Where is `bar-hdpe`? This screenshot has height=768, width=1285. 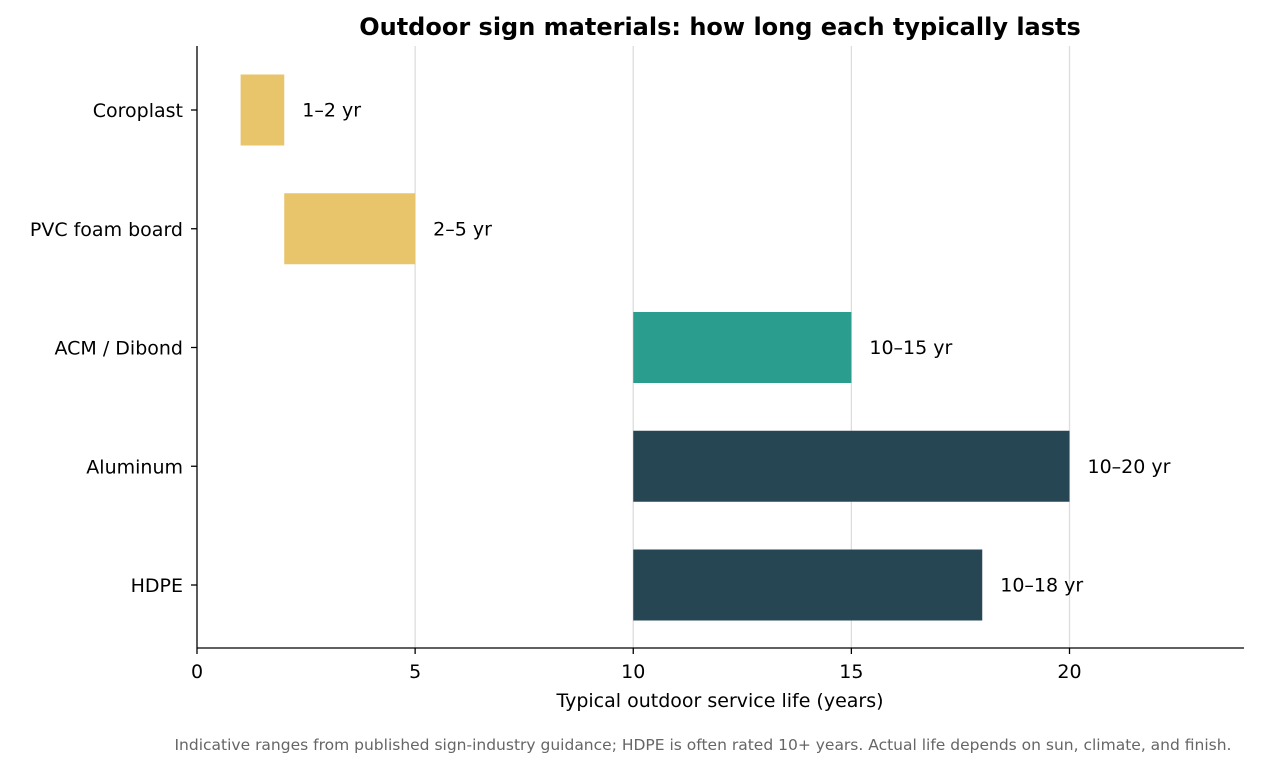 bar-hdpe is located at coordinates (808, 585).